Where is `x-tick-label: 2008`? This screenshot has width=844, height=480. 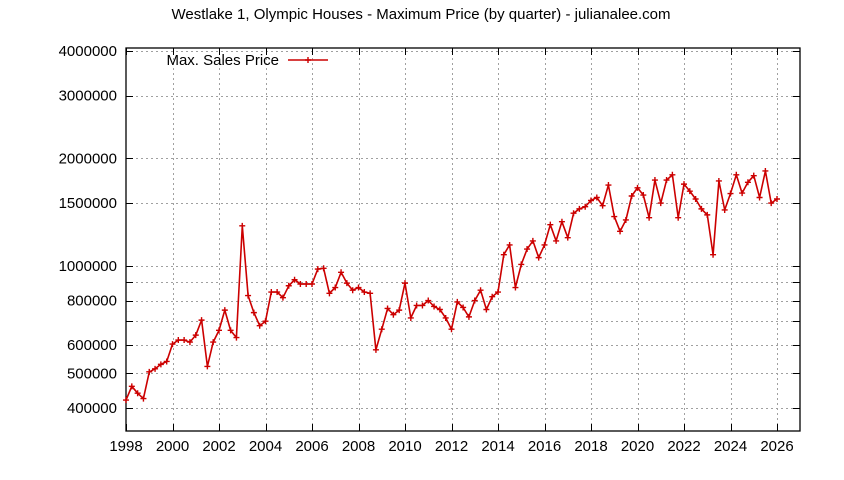
x-tick-label: 2008 is located at coordinates (358, 446).